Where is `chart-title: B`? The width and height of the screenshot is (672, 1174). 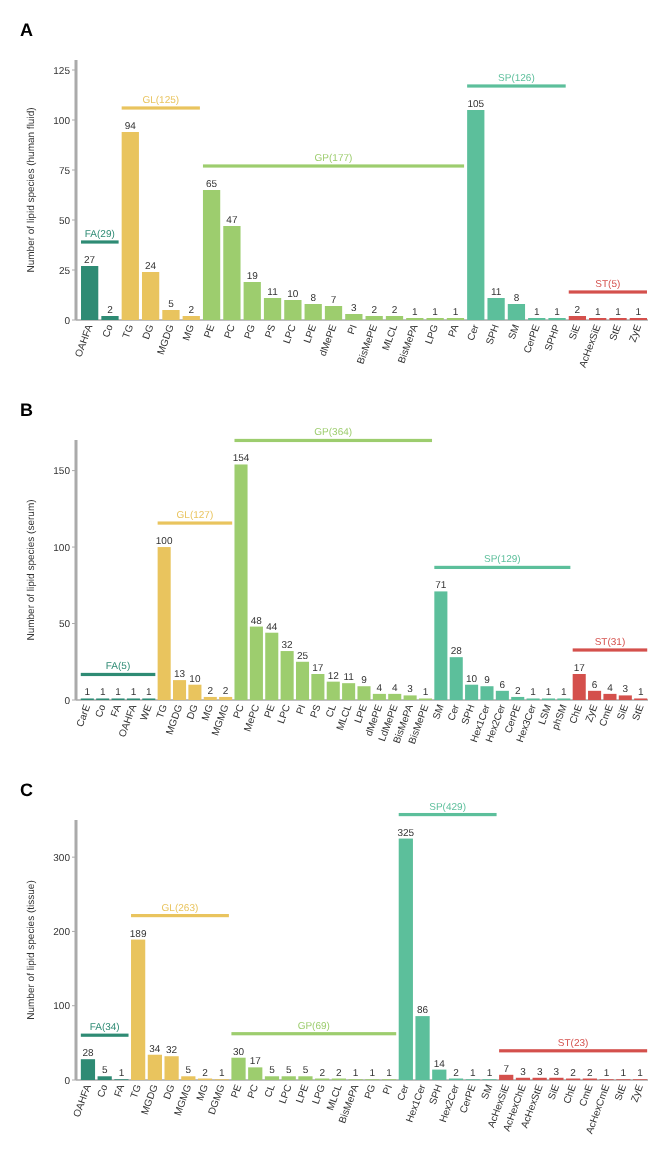 chart-title: B is located at coordinates (27, 410).